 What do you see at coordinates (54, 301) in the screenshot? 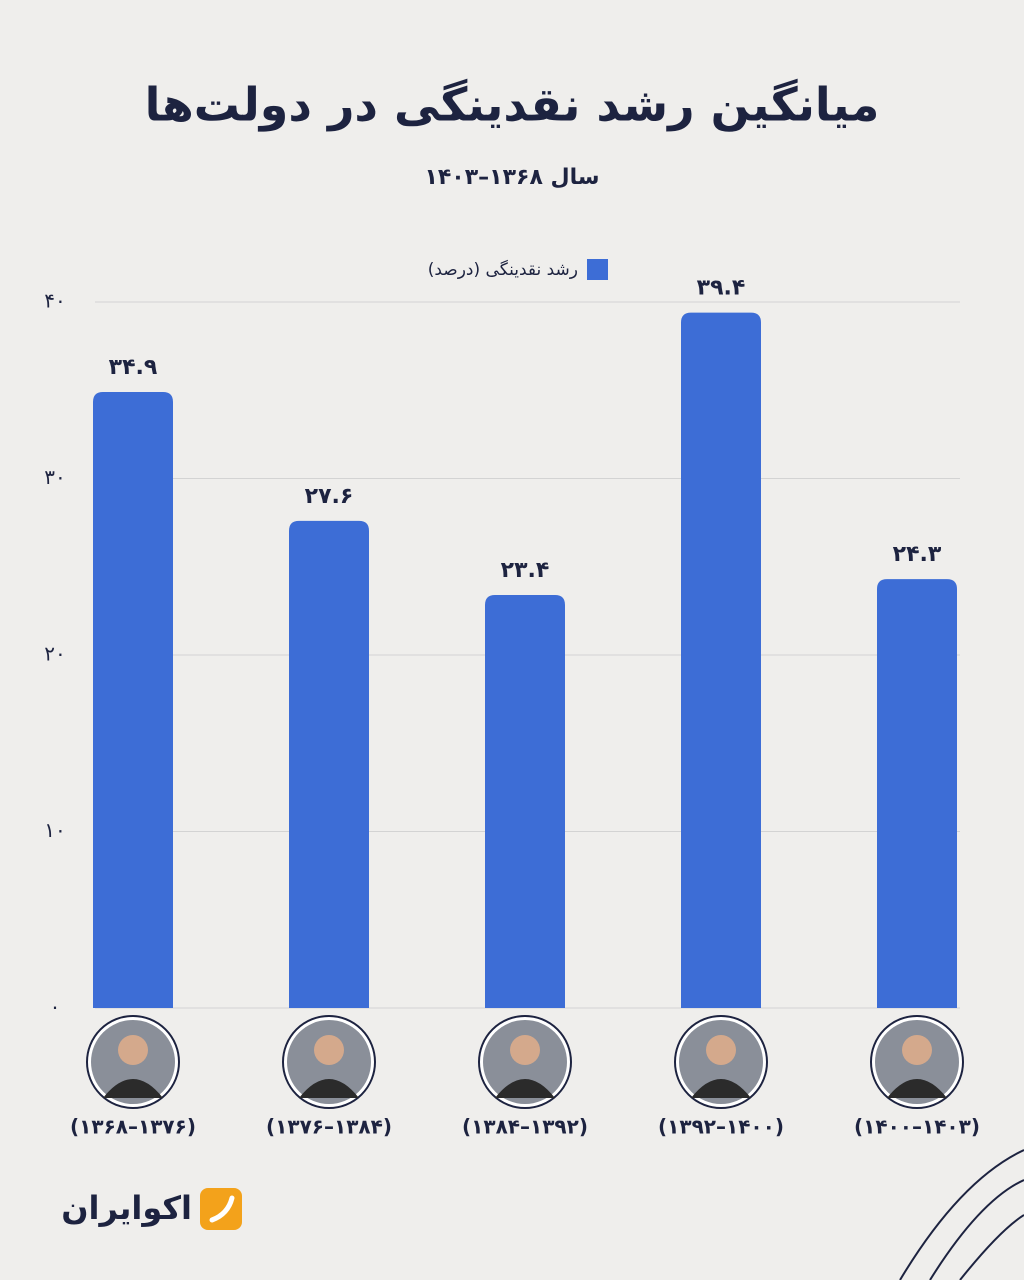
I see `y-tick-label: ۴۰` at bounding box center [54, 301].